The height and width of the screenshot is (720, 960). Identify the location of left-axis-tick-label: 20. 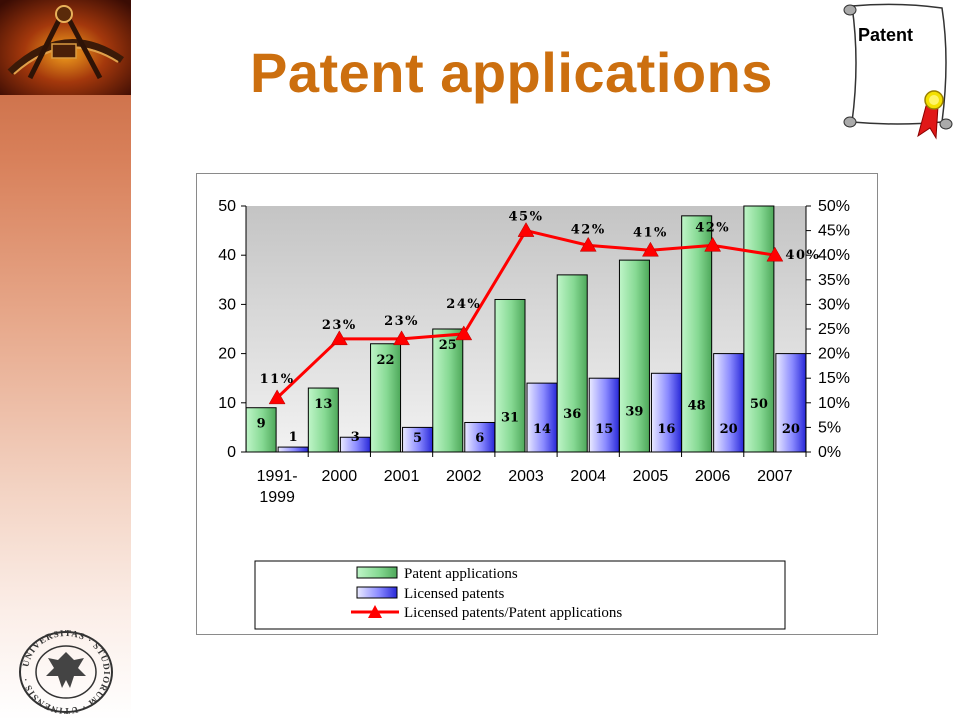
(227, 354).